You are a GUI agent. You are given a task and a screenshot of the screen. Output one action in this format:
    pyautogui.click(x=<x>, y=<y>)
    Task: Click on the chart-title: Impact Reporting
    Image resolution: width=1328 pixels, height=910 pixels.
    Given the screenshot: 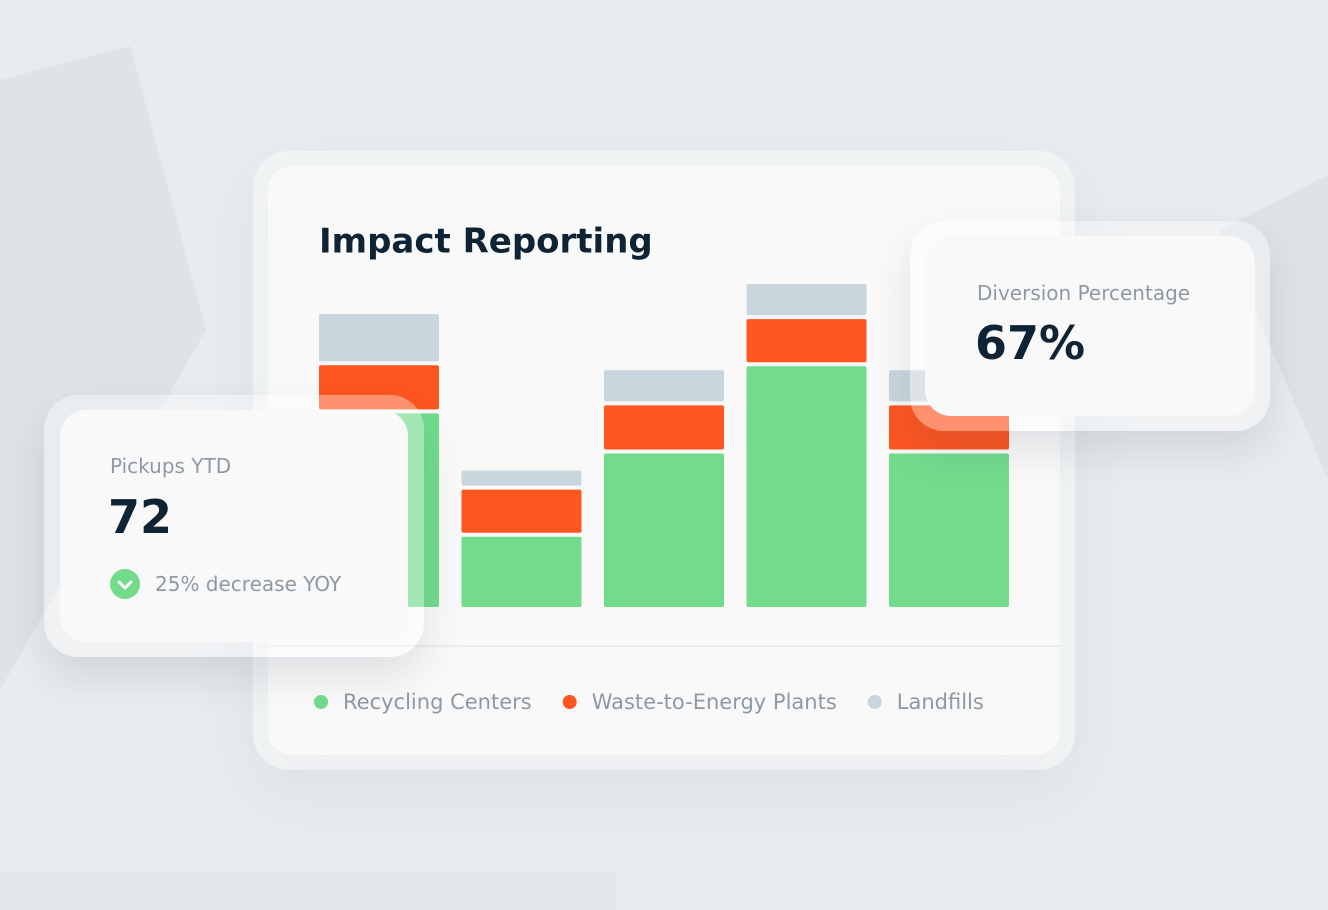 What is the action you would take?
    pyautogui.click(x=486, y=242)
    